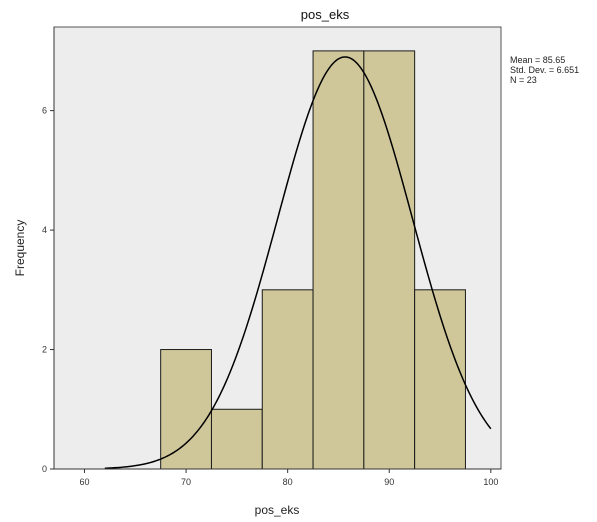  What do you see at coordinates (523, 80) in the screenshot?
I see `stats-n: N = 23` at bounding box center [523, 80].